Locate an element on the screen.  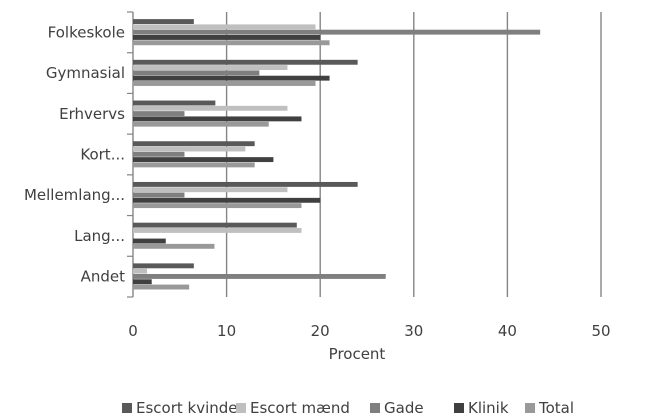
legend-item-gade: Gade is located at coordinates (397, 408).